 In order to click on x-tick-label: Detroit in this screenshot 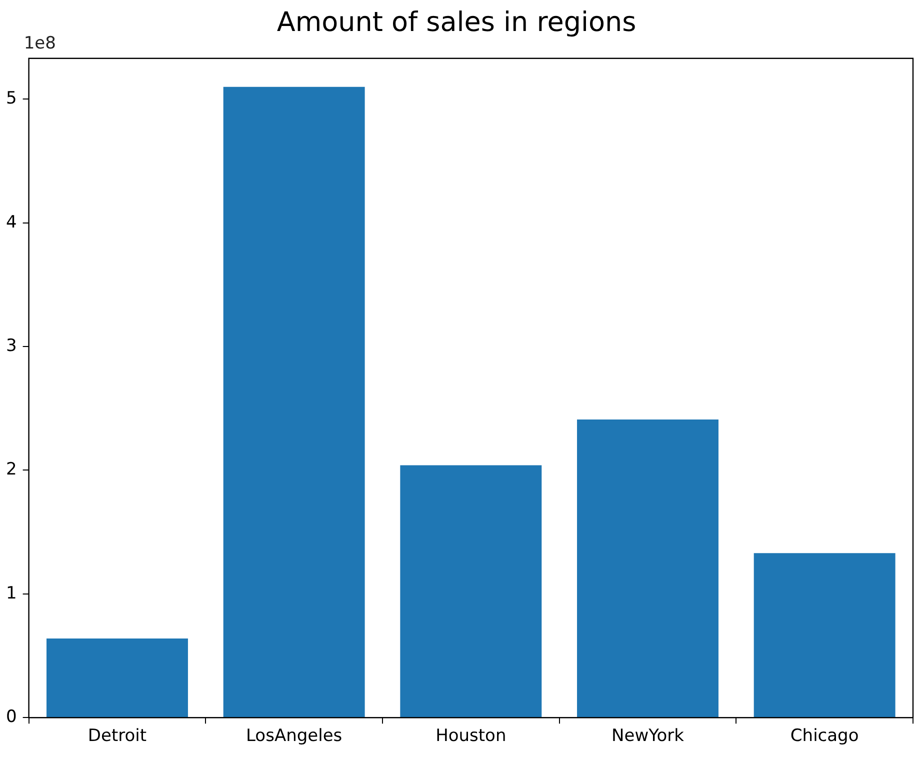, I will do `click(117, 736)`.